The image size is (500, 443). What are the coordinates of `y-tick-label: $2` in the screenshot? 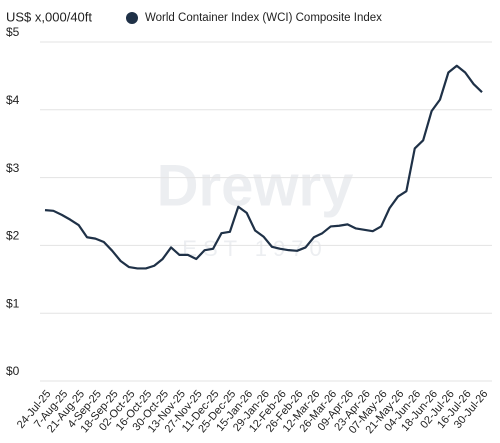 It's located at (13, 236).